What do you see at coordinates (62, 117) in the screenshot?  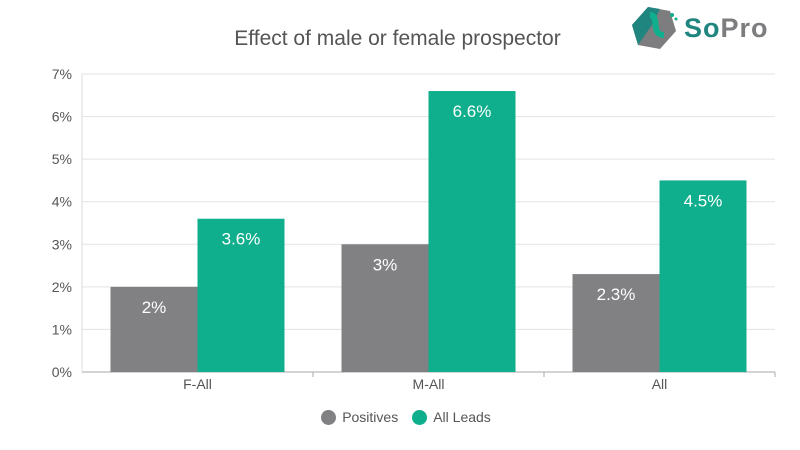 I see `y-tick-label: 6%` at bounding box center [62, 117].